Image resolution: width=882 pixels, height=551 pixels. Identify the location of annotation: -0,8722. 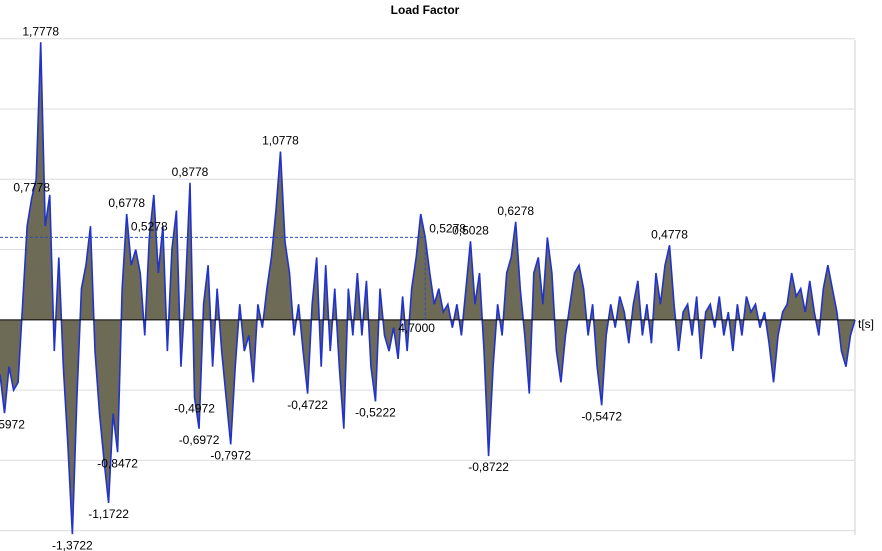
(488, 467).